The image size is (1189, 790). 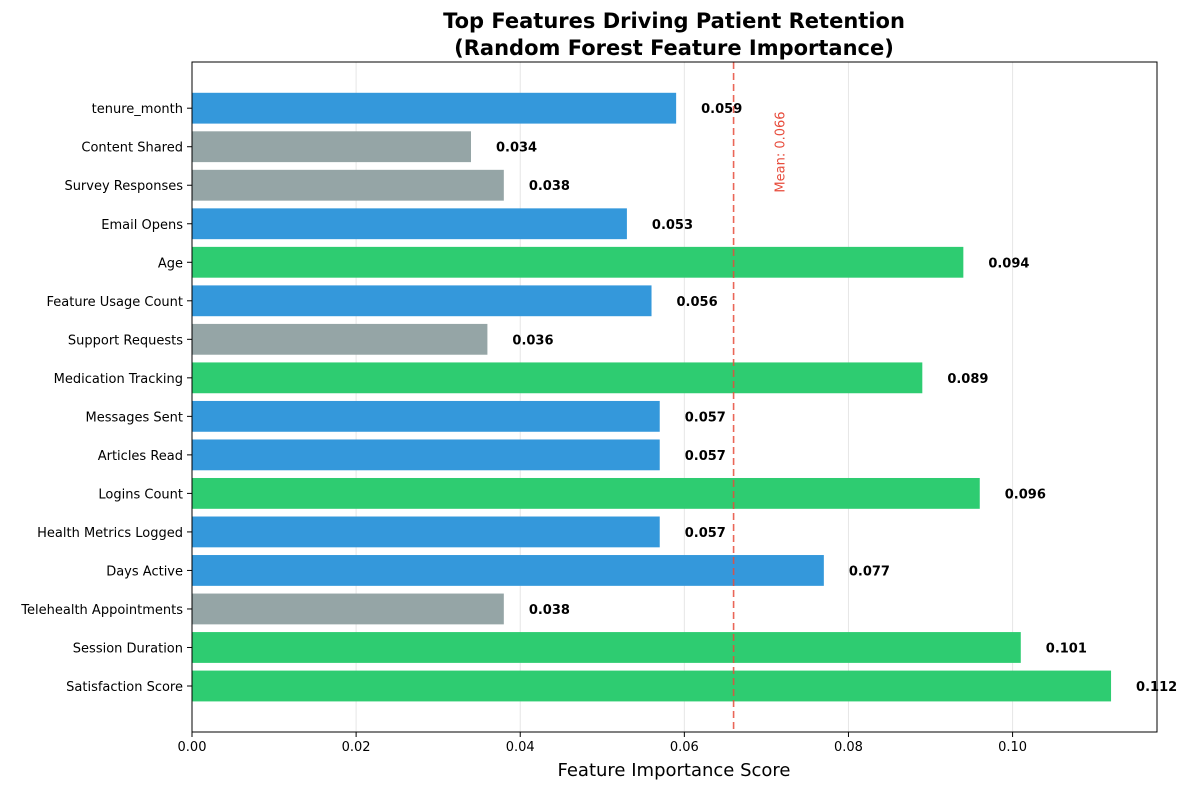 I want to click on bar-value-label: 0.089, so click(x=967, y=379).